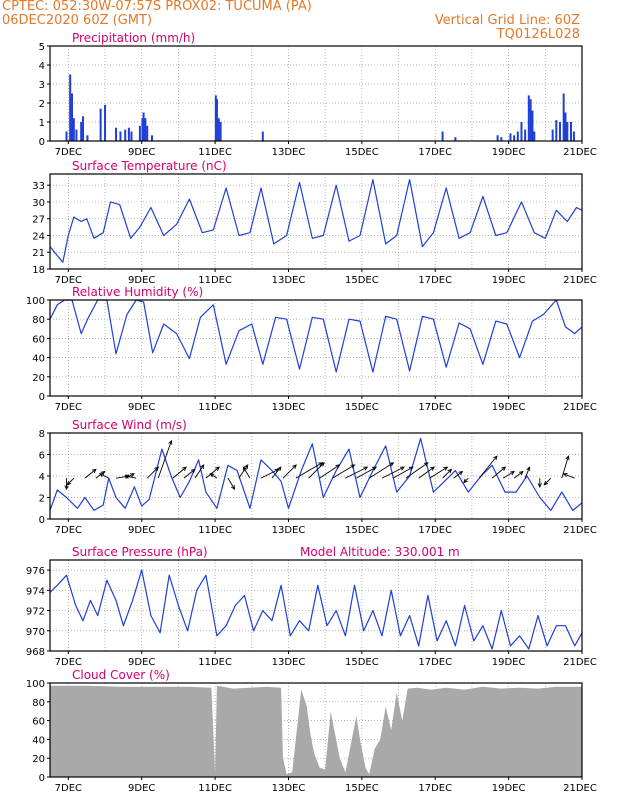 Image resolution: width=618 pixels, height=800 pixels. Describe the element at coordinates (289, 662) in the screenshot. I see `pressure-xtick-label: 13DEC` at that location.